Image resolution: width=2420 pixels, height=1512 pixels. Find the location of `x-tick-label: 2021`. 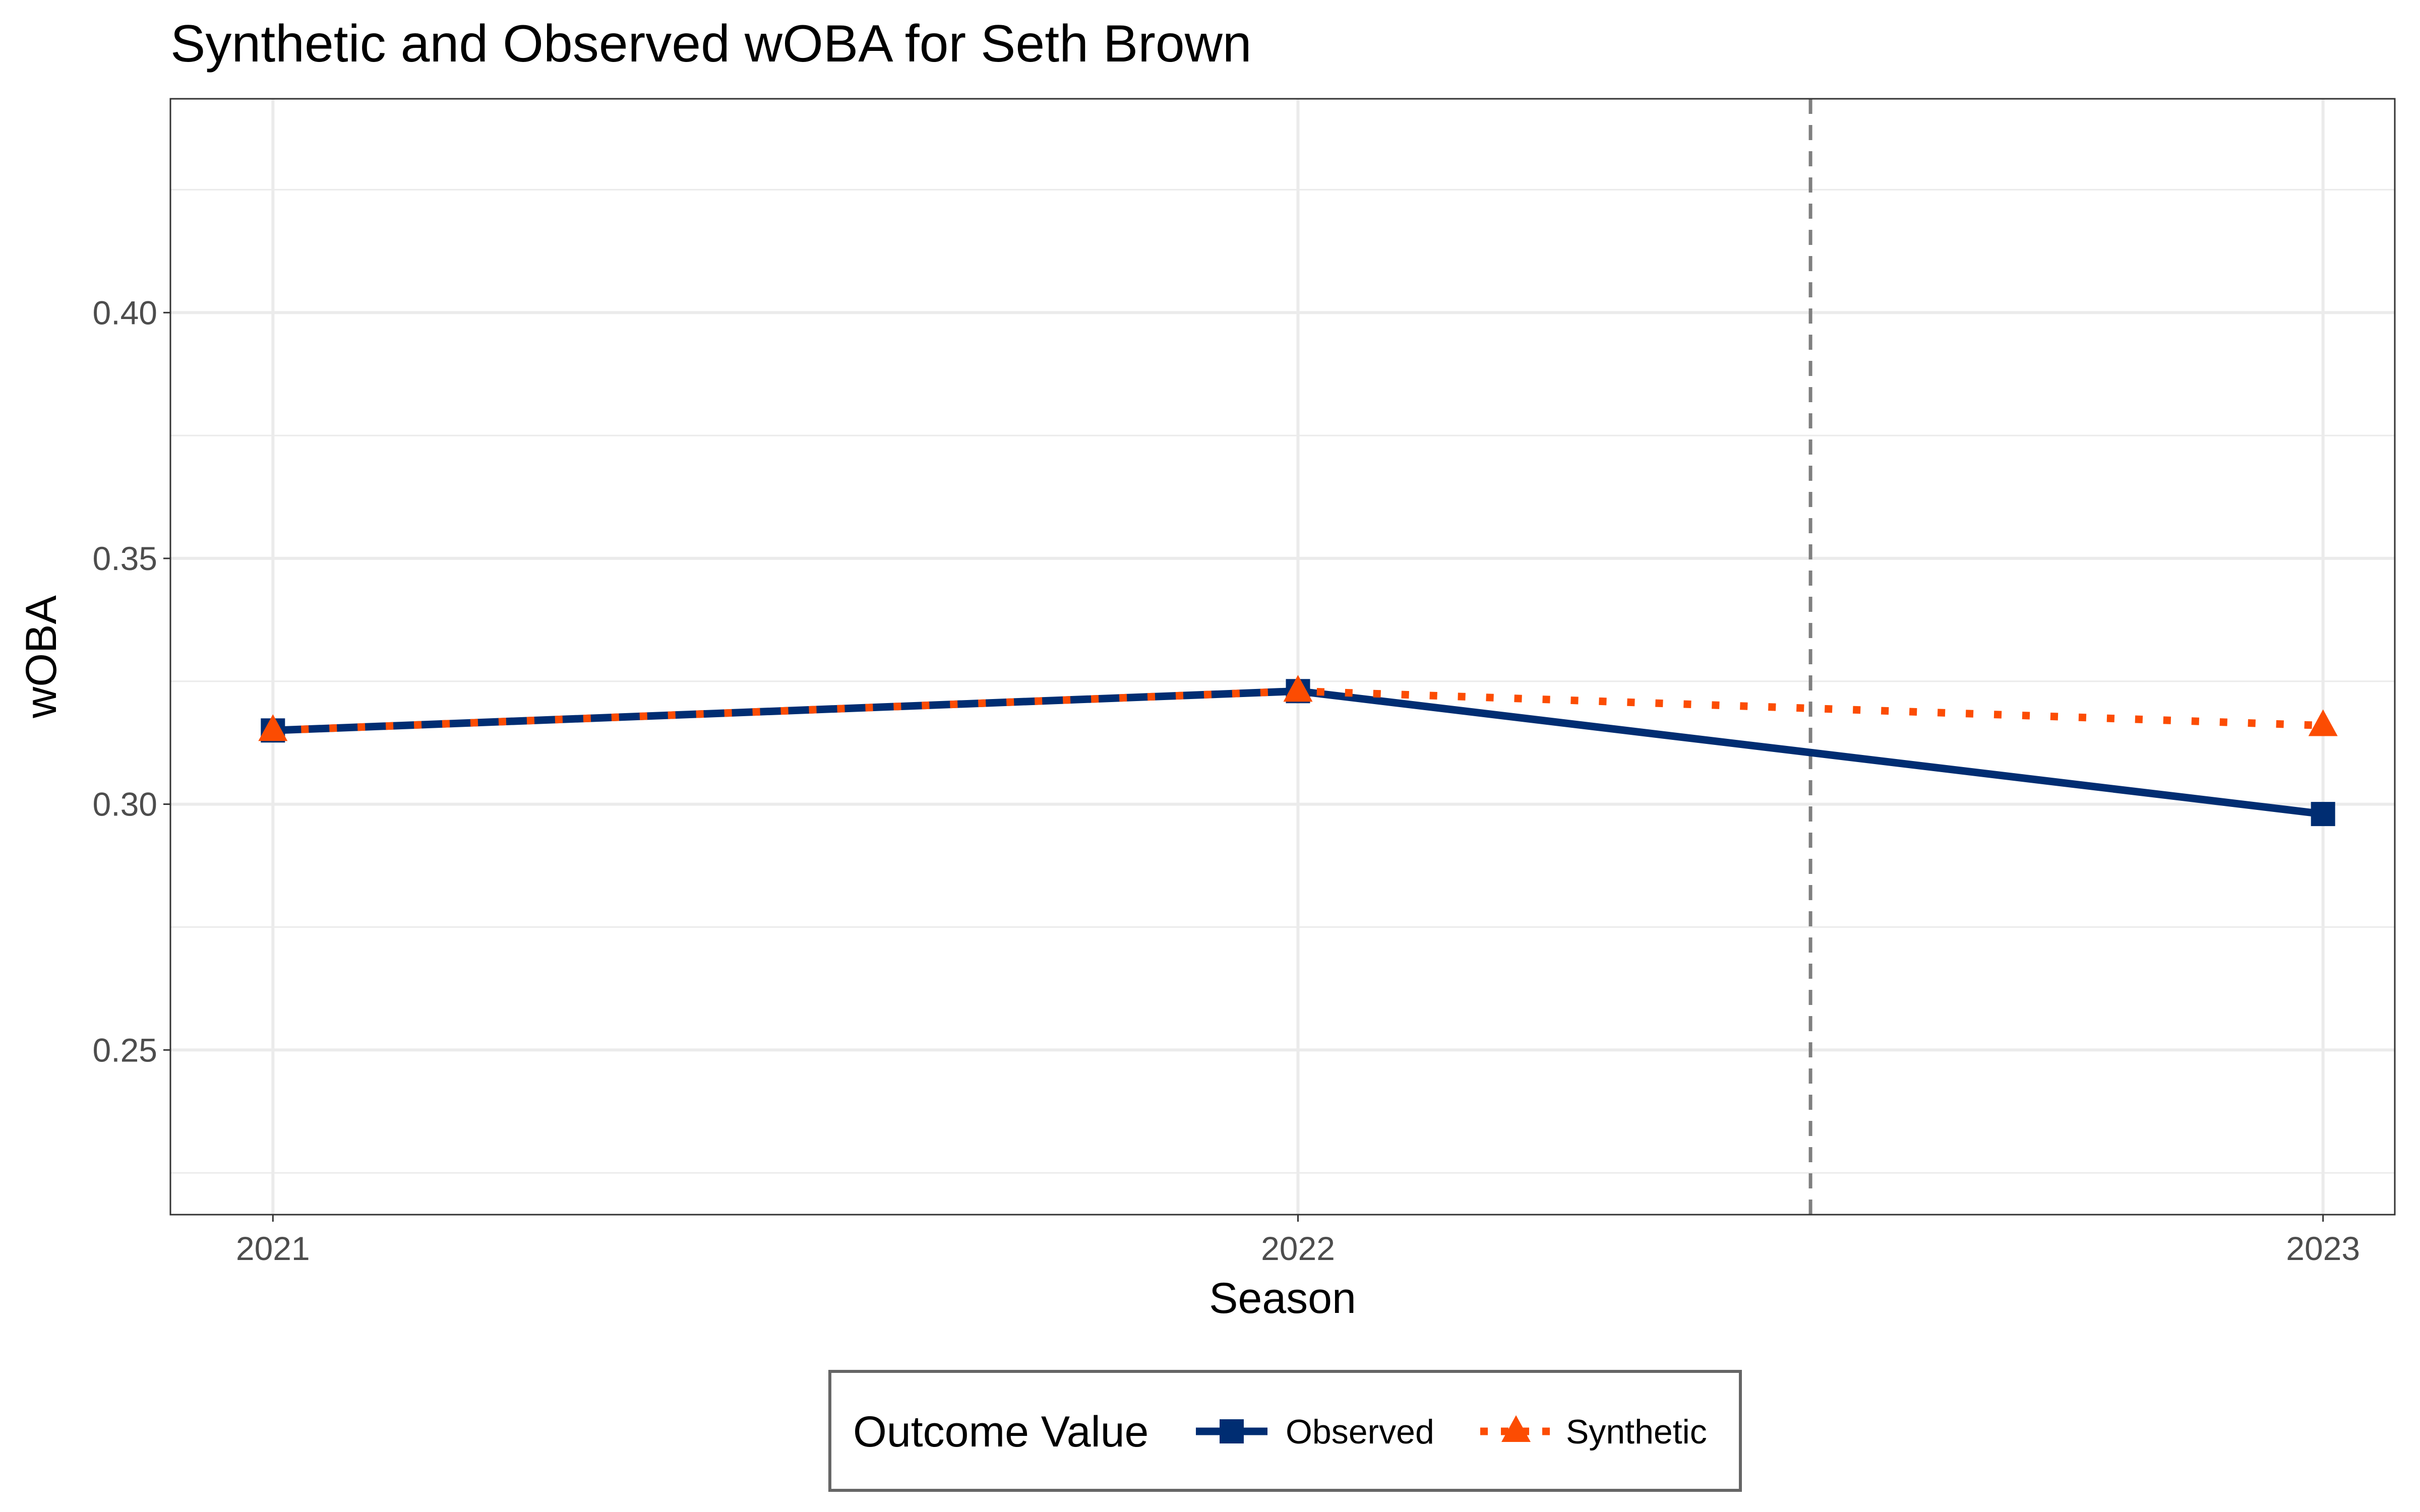

x-tick-label: 2021 is located at coordinates (273, 1248).